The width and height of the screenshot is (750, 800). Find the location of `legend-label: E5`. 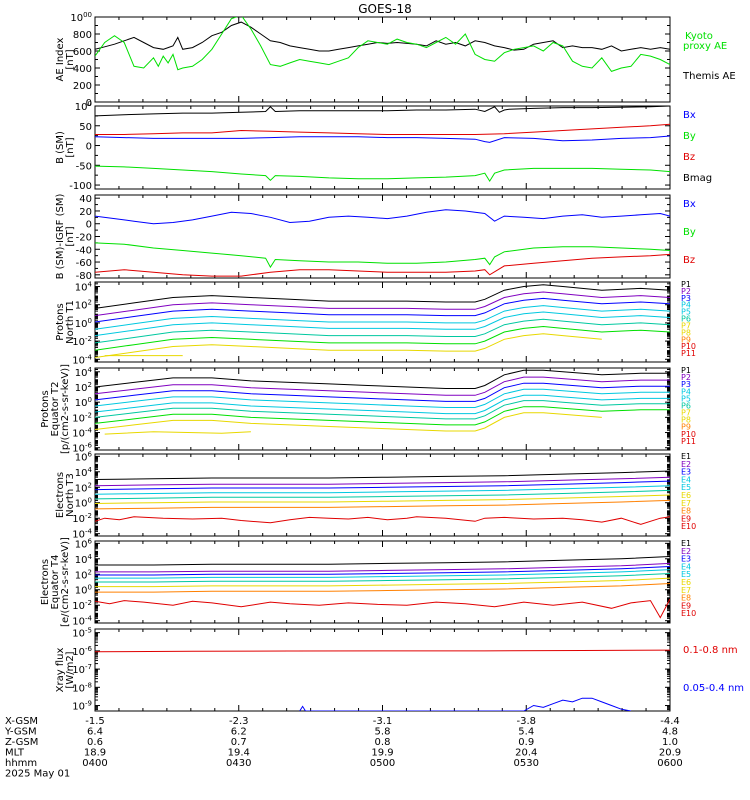

legend-label: E5 is located at coordinates (686, 574).